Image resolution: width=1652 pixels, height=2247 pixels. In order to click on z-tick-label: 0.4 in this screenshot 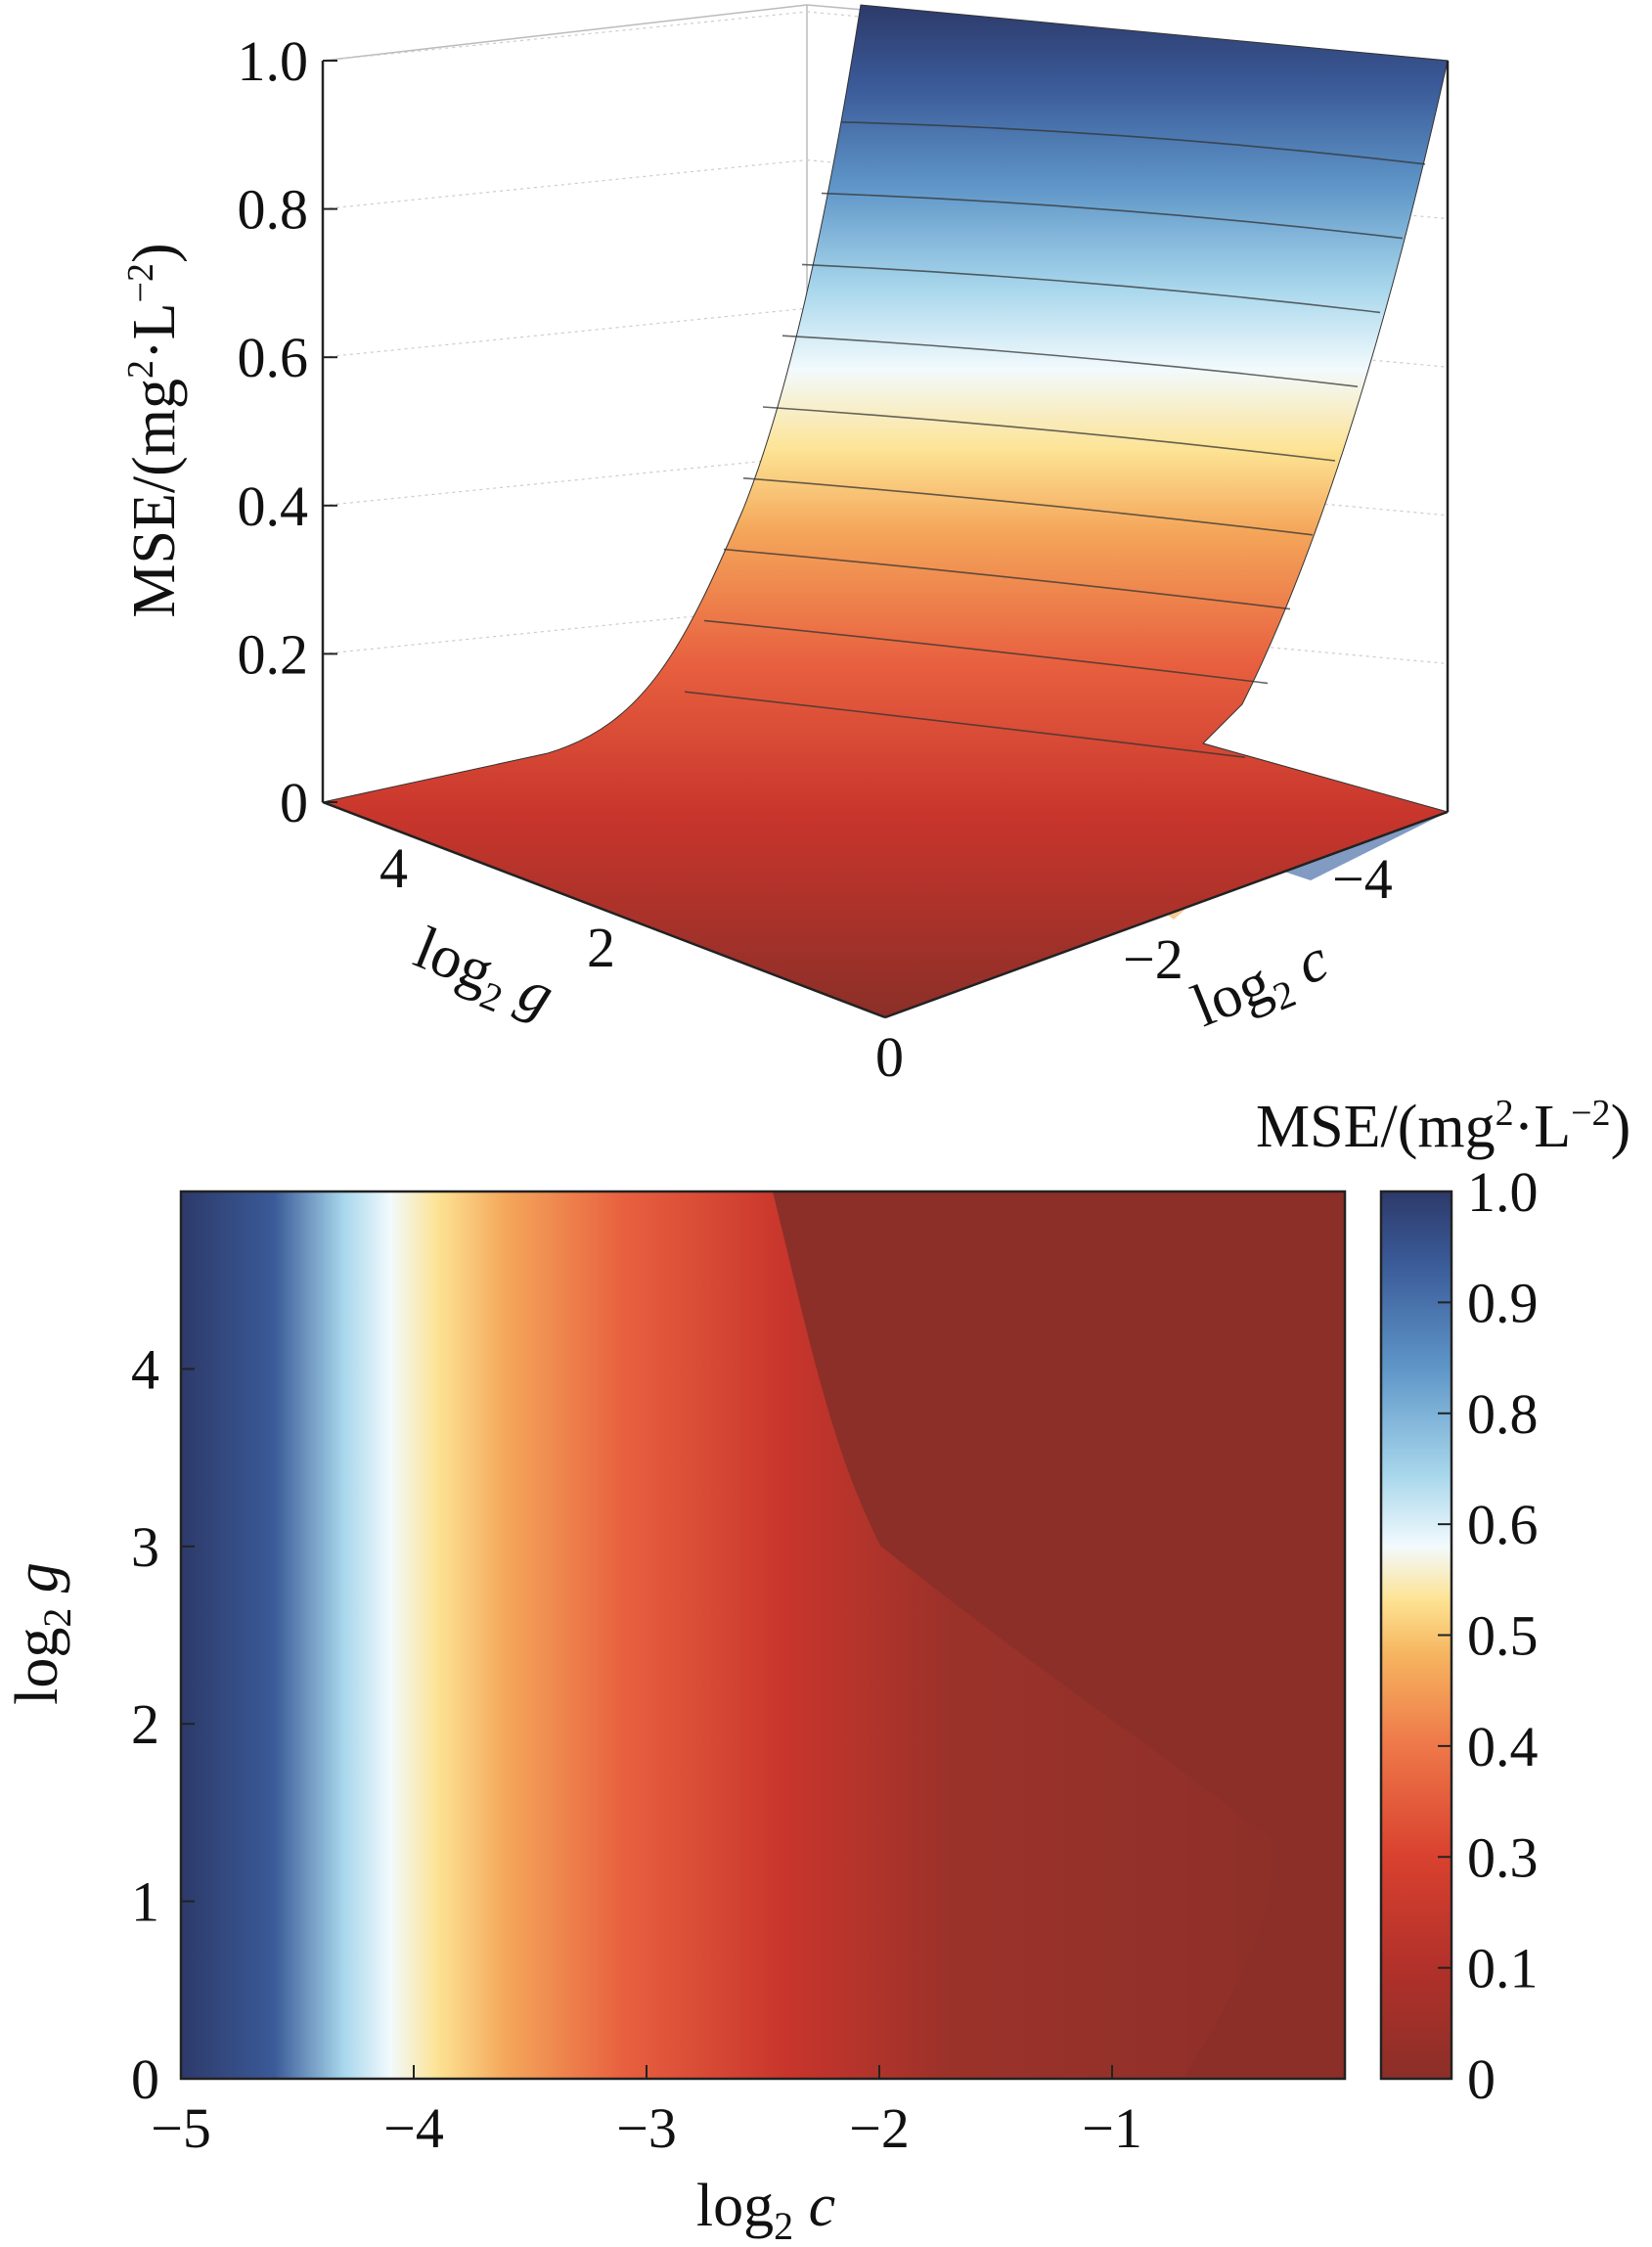, I will do `click(274, 506)`.